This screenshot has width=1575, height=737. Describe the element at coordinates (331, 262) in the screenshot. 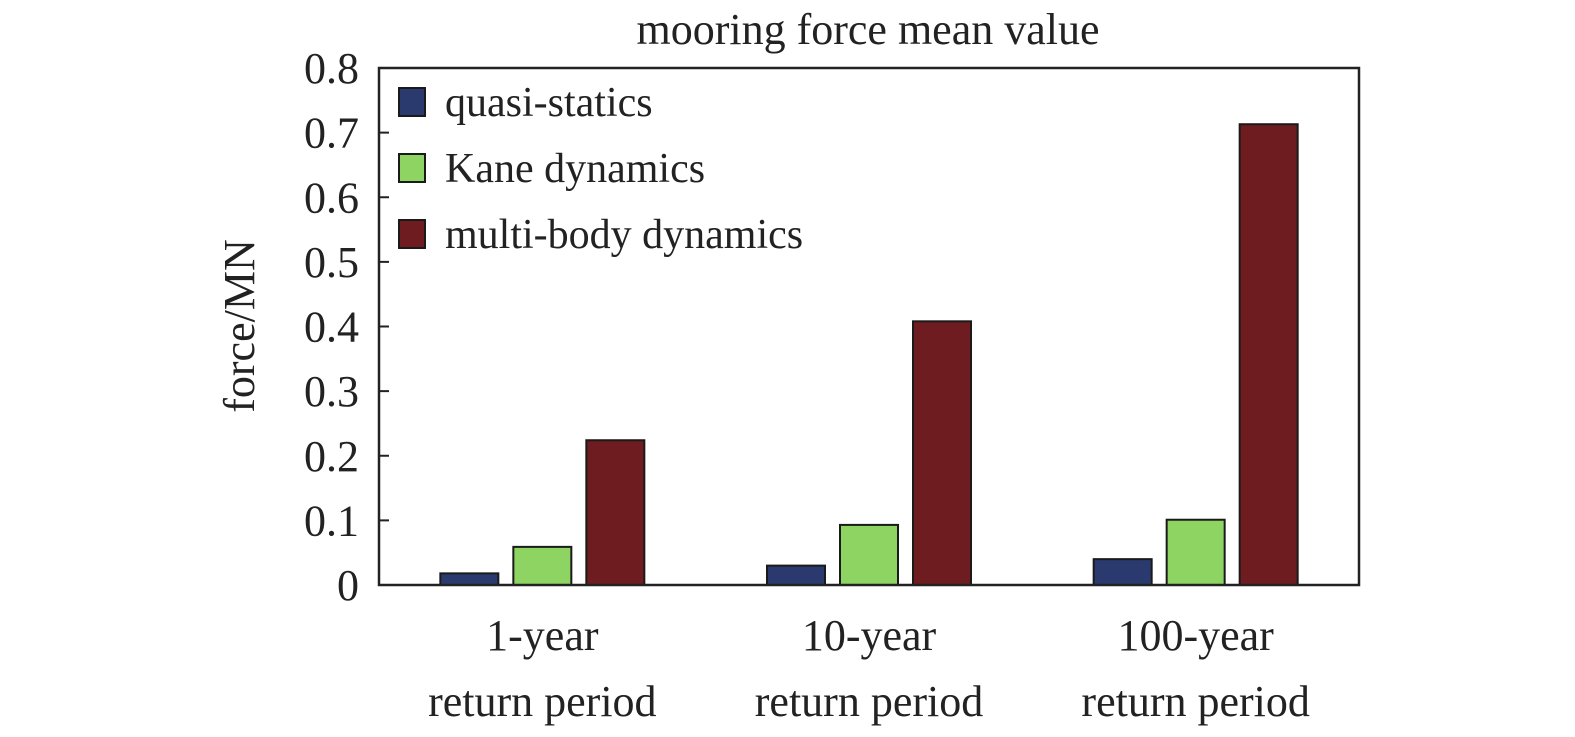

I see `y-tick-label: 0.5` at that location.